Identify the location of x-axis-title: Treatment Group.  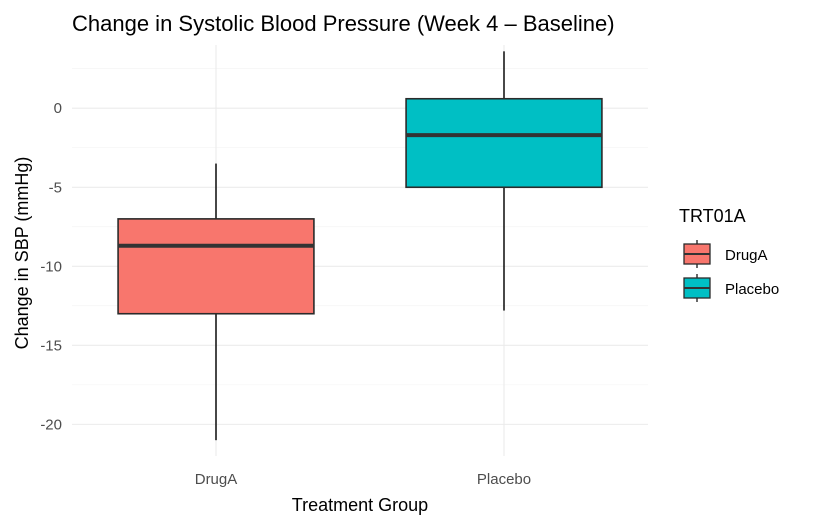
(360, 505).